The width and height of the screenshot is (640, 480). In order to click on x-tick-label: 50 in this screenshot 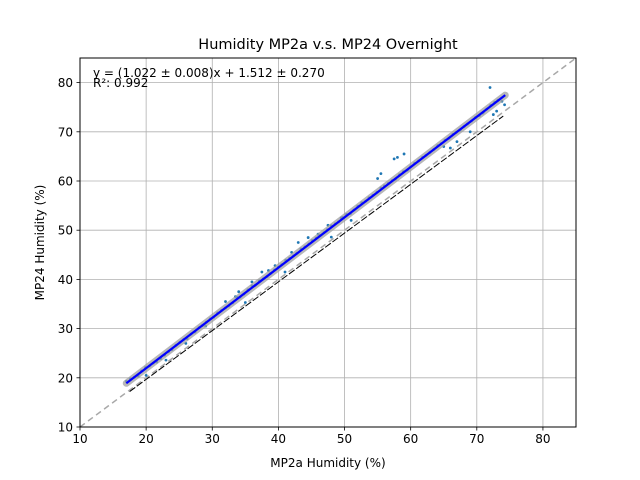, I will do `click(344, 439)`.